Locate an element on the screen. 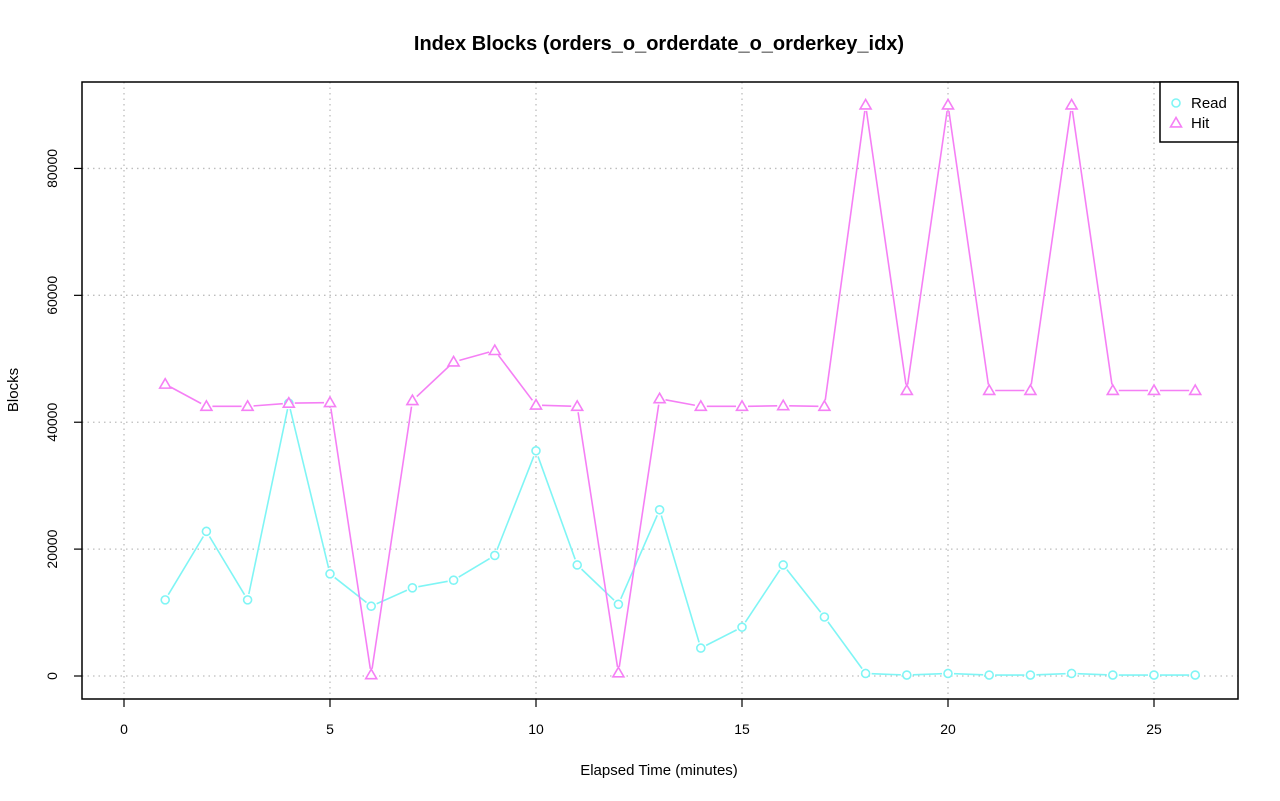  x-tick-label: 10 is located at coordinates (536, 729).